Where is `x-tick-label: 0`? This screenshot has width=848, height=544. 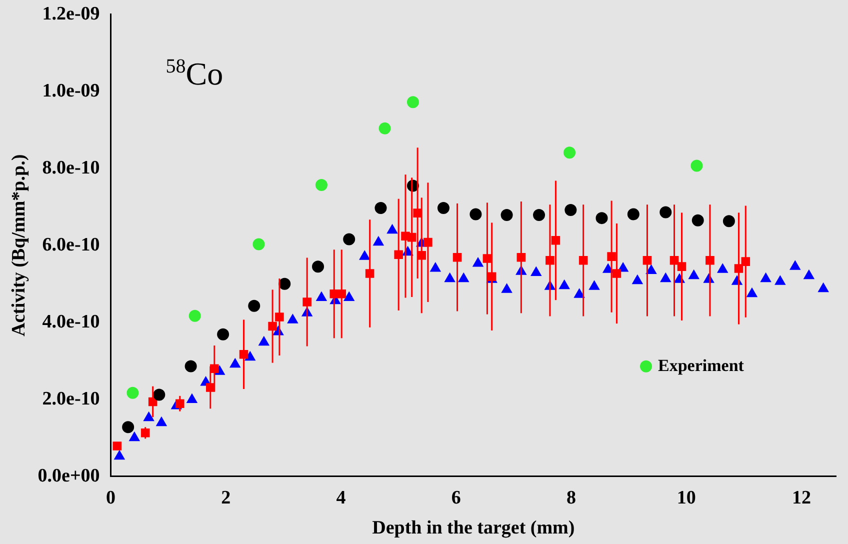
x-tick-label: 0 is located at coordinates (111, 498).